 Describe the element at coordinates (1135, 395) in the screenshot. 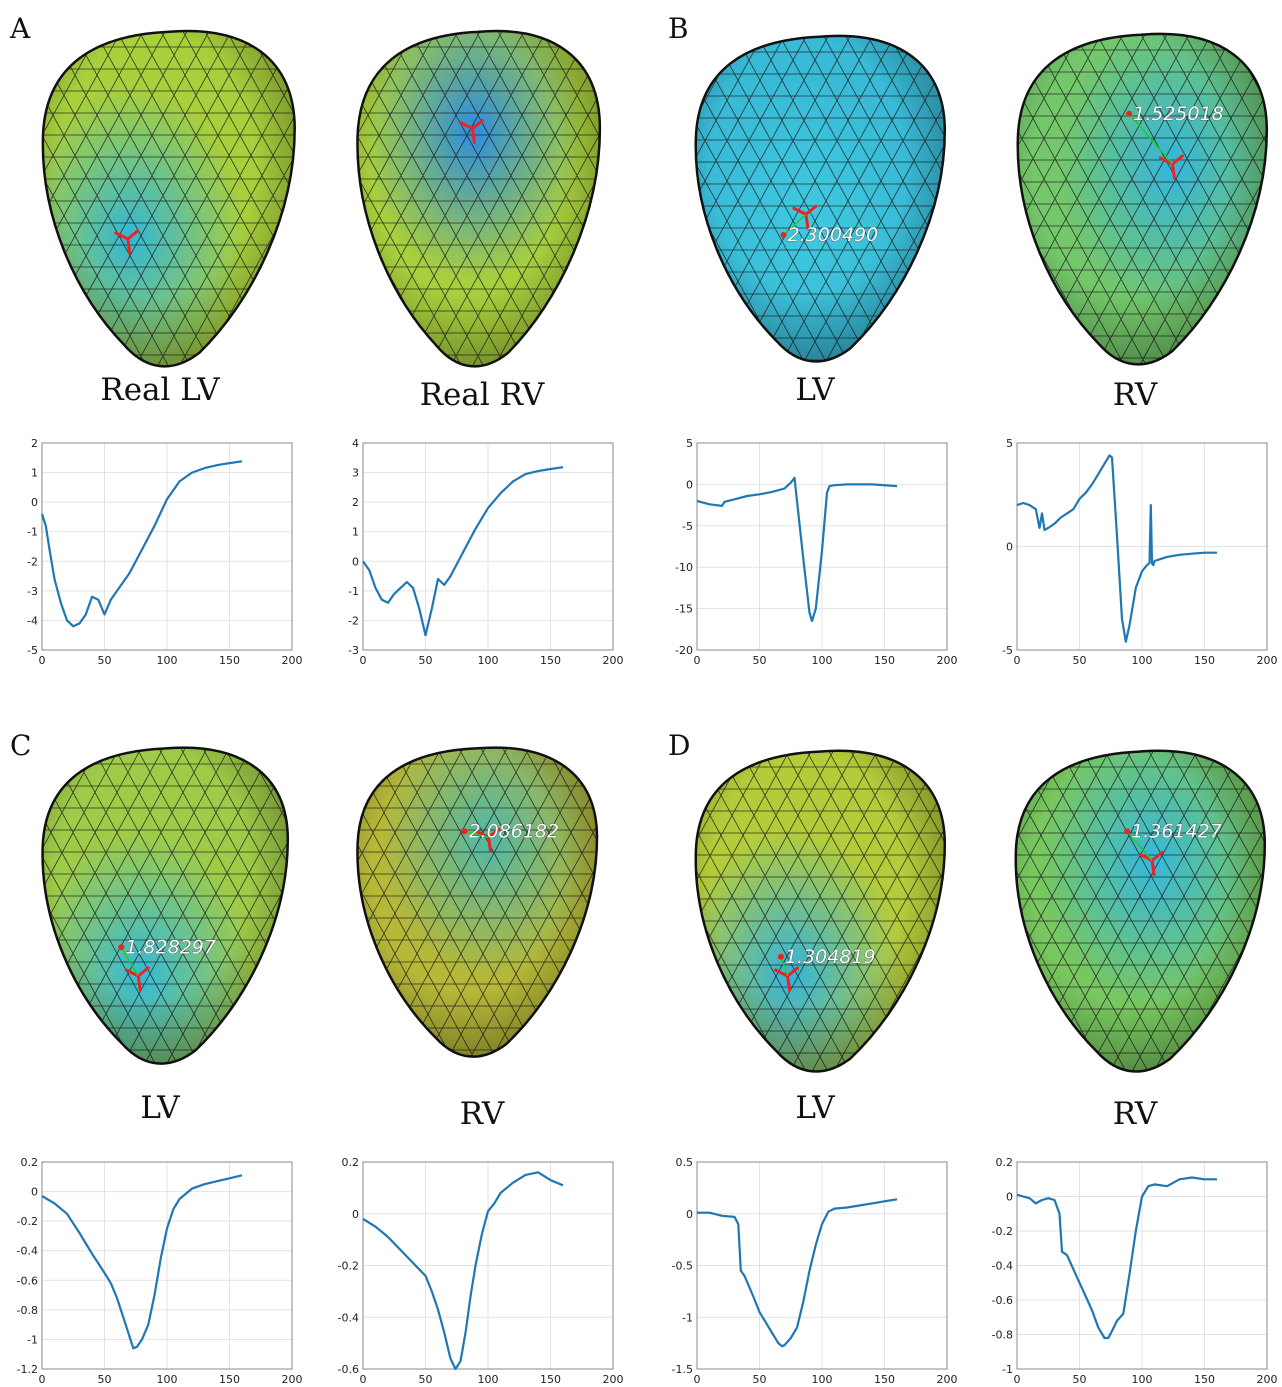

I see `caption-b-right: RV` at that location.